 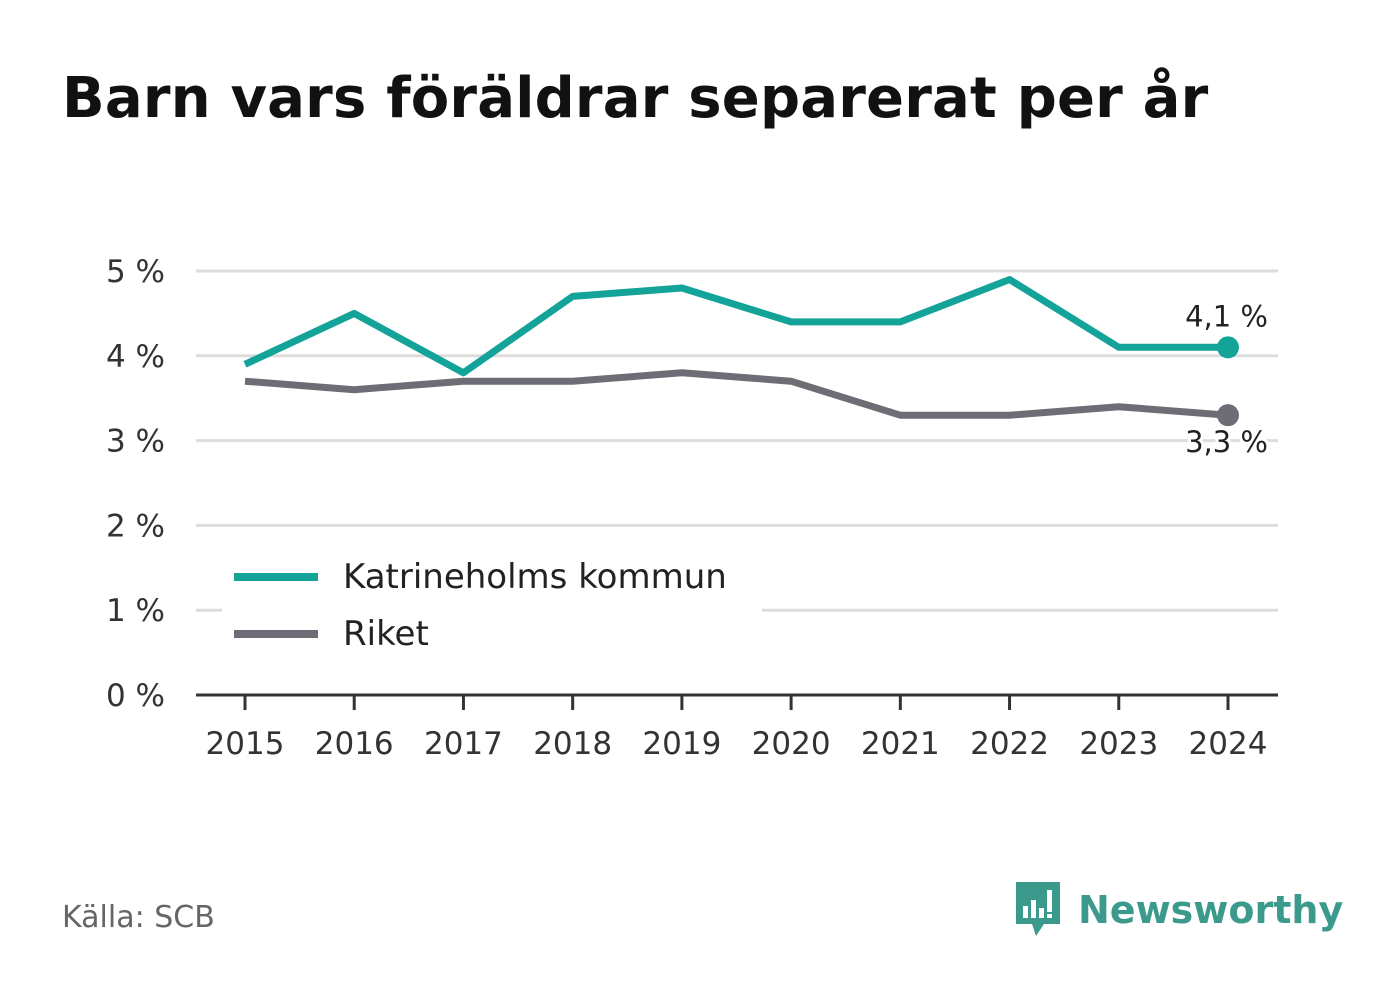 I want to click on x-tick-label: 2020, so click(x=791, y=744).